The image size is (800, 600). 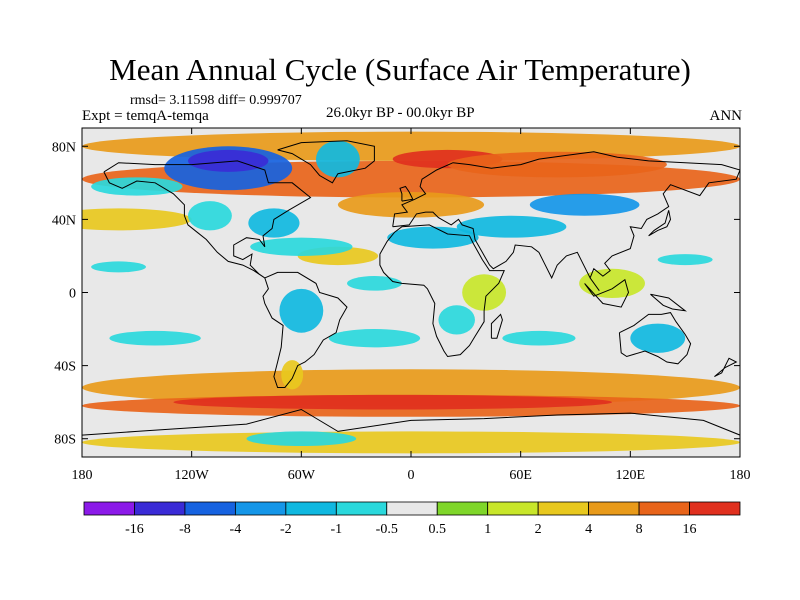 What do you see at coordinates (685, 260) in the screenshot?
I see `field-region-pacific-w-cool` at bounding box center [685, 260].